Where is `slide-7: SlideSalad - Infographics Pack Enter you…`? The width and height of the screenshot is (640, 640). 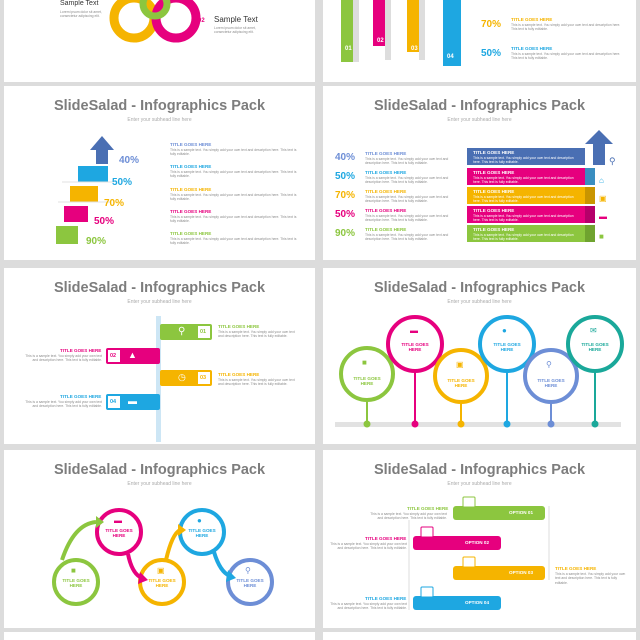 slide-7: SlideSalad - Infographics Pack Enter you… is located at coordinates (159, 539).